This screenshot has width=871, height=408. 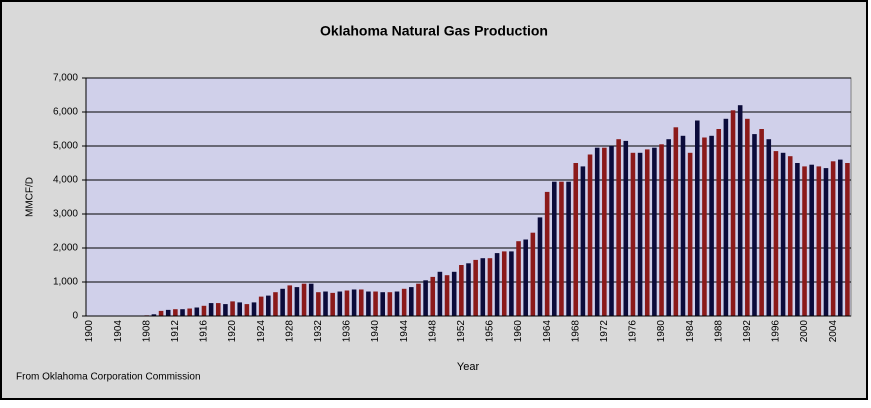 What do you see at coordinates (633, 331) in the screenshot?
I see `x-tick-label: 1976` at bounding box center [633, 331].